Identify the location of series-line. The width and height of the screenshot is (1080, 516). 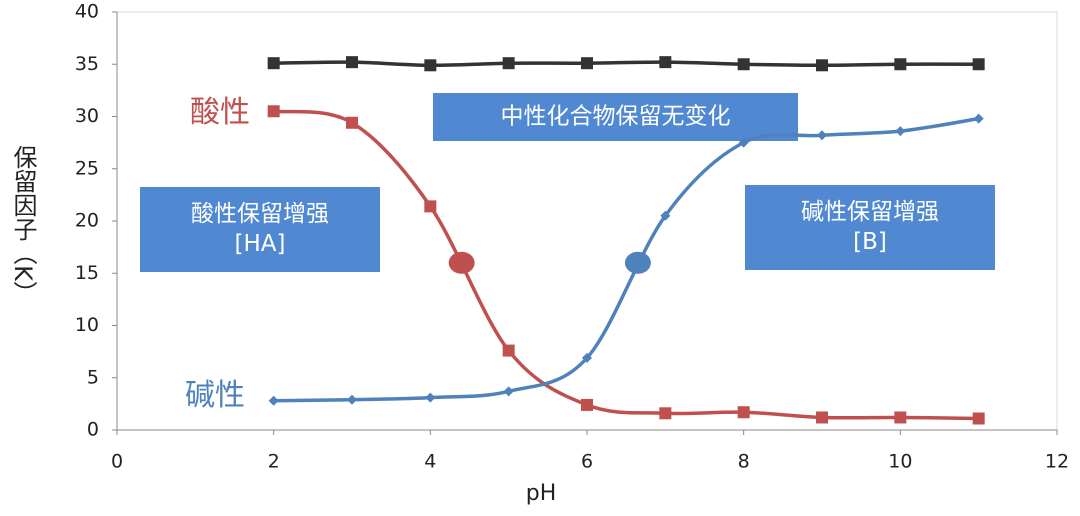
(626, 64).